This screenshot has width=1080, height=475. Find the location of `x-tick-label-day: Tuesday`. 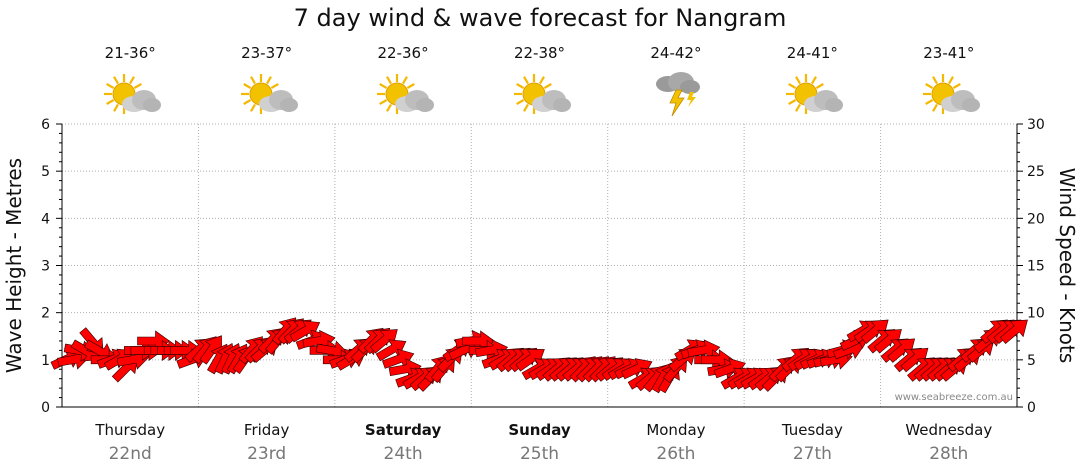

x-tick-label-day: Tuesday is located at coordinates (812, 430).